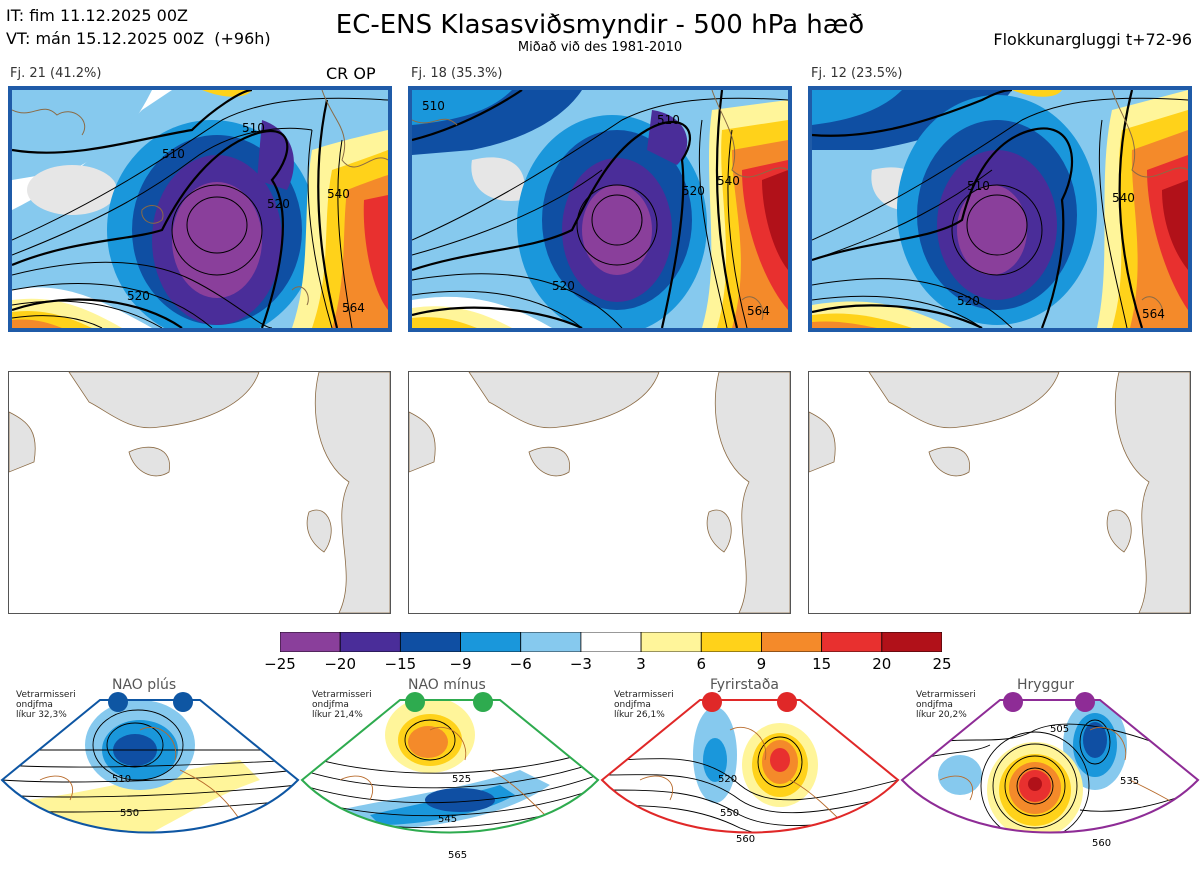 This screenshot has height=871, width=1200. I want to click on cluster-3-label: Fj. 12 (23.5%), so click(857, 73).